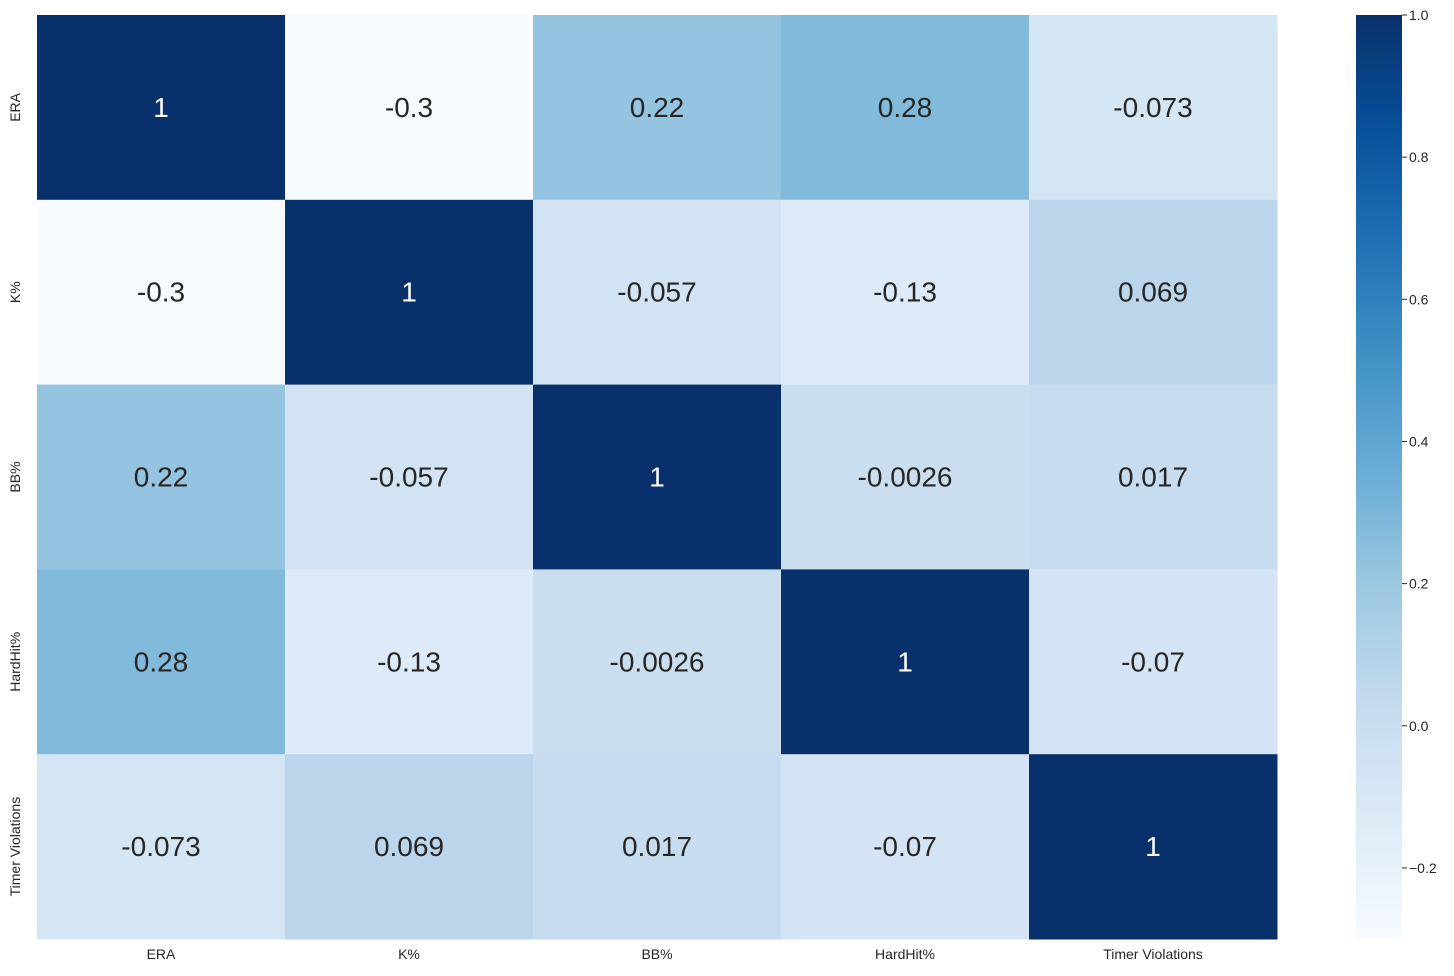  I want to click on cell-value-label-4-1: 0.069, so click(409, 846).